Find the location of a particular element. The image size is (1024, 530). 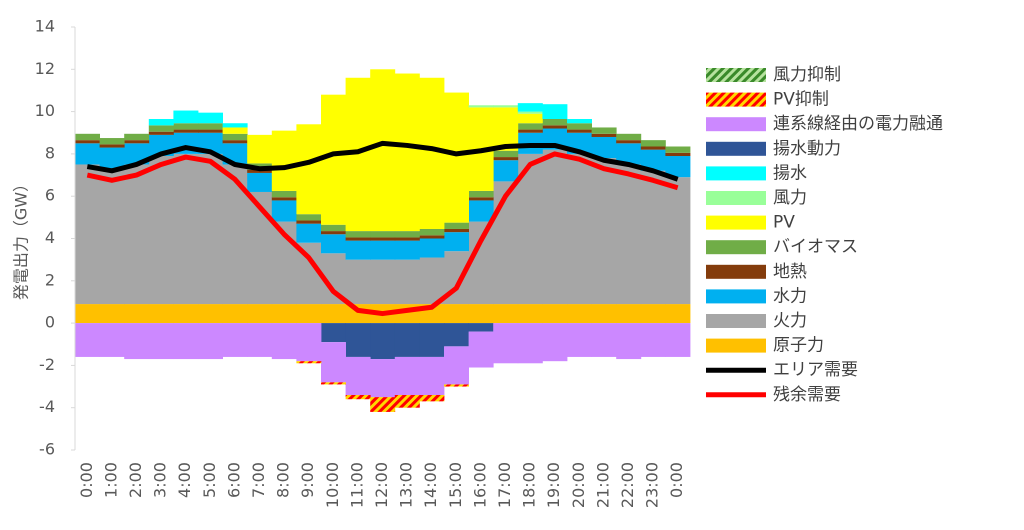

x-tick-label: 10:00 is located at coordinates (332, 485).